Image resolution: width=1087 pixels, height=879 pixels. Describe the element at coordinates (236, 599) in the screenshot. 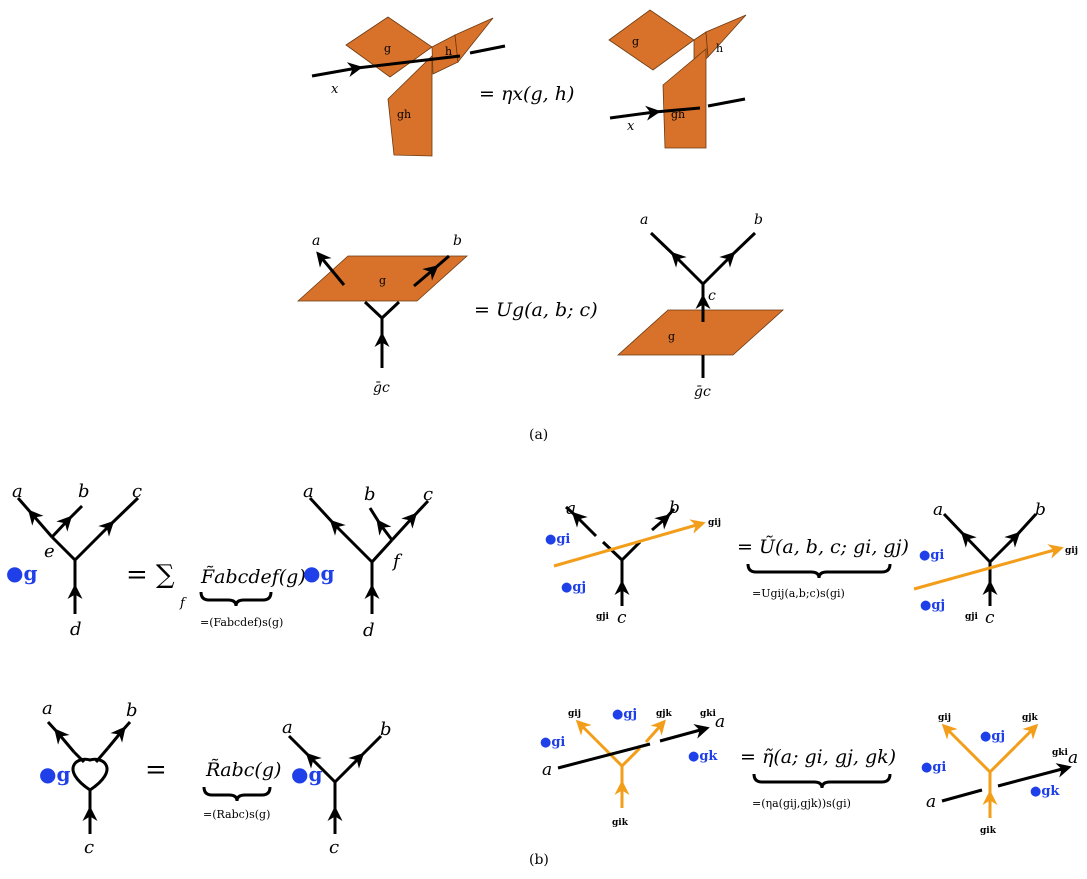

I see `F-underbrace` at that location.